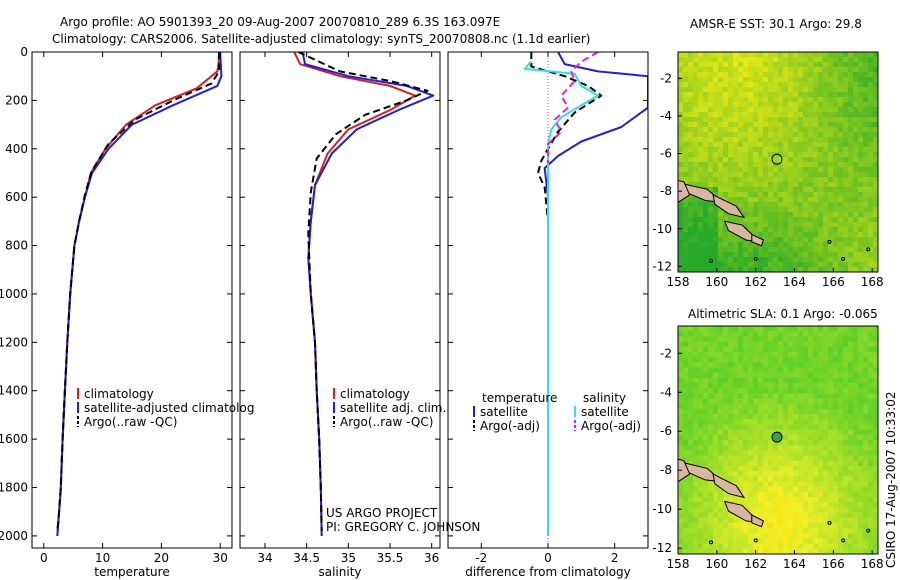 The image size is (900, 580). I want to click on y-tick-label: -6, so click(666, 154).